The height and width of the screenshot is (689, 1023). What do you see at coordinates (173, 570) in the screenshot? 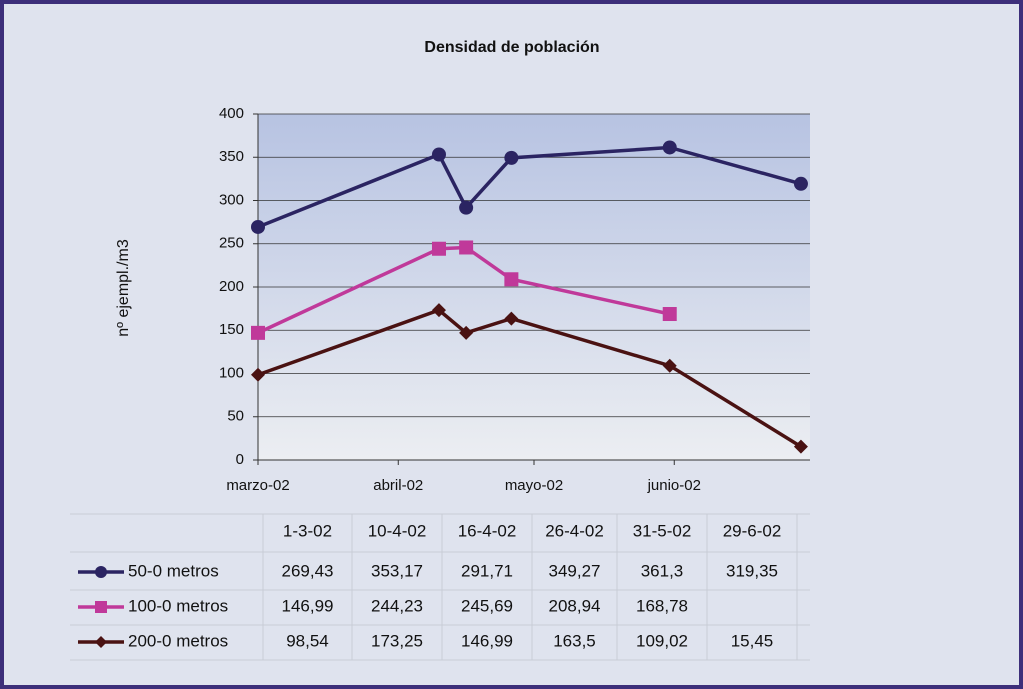
I see `legend-label: 50-0 metros` at bounding box center [173, 570].